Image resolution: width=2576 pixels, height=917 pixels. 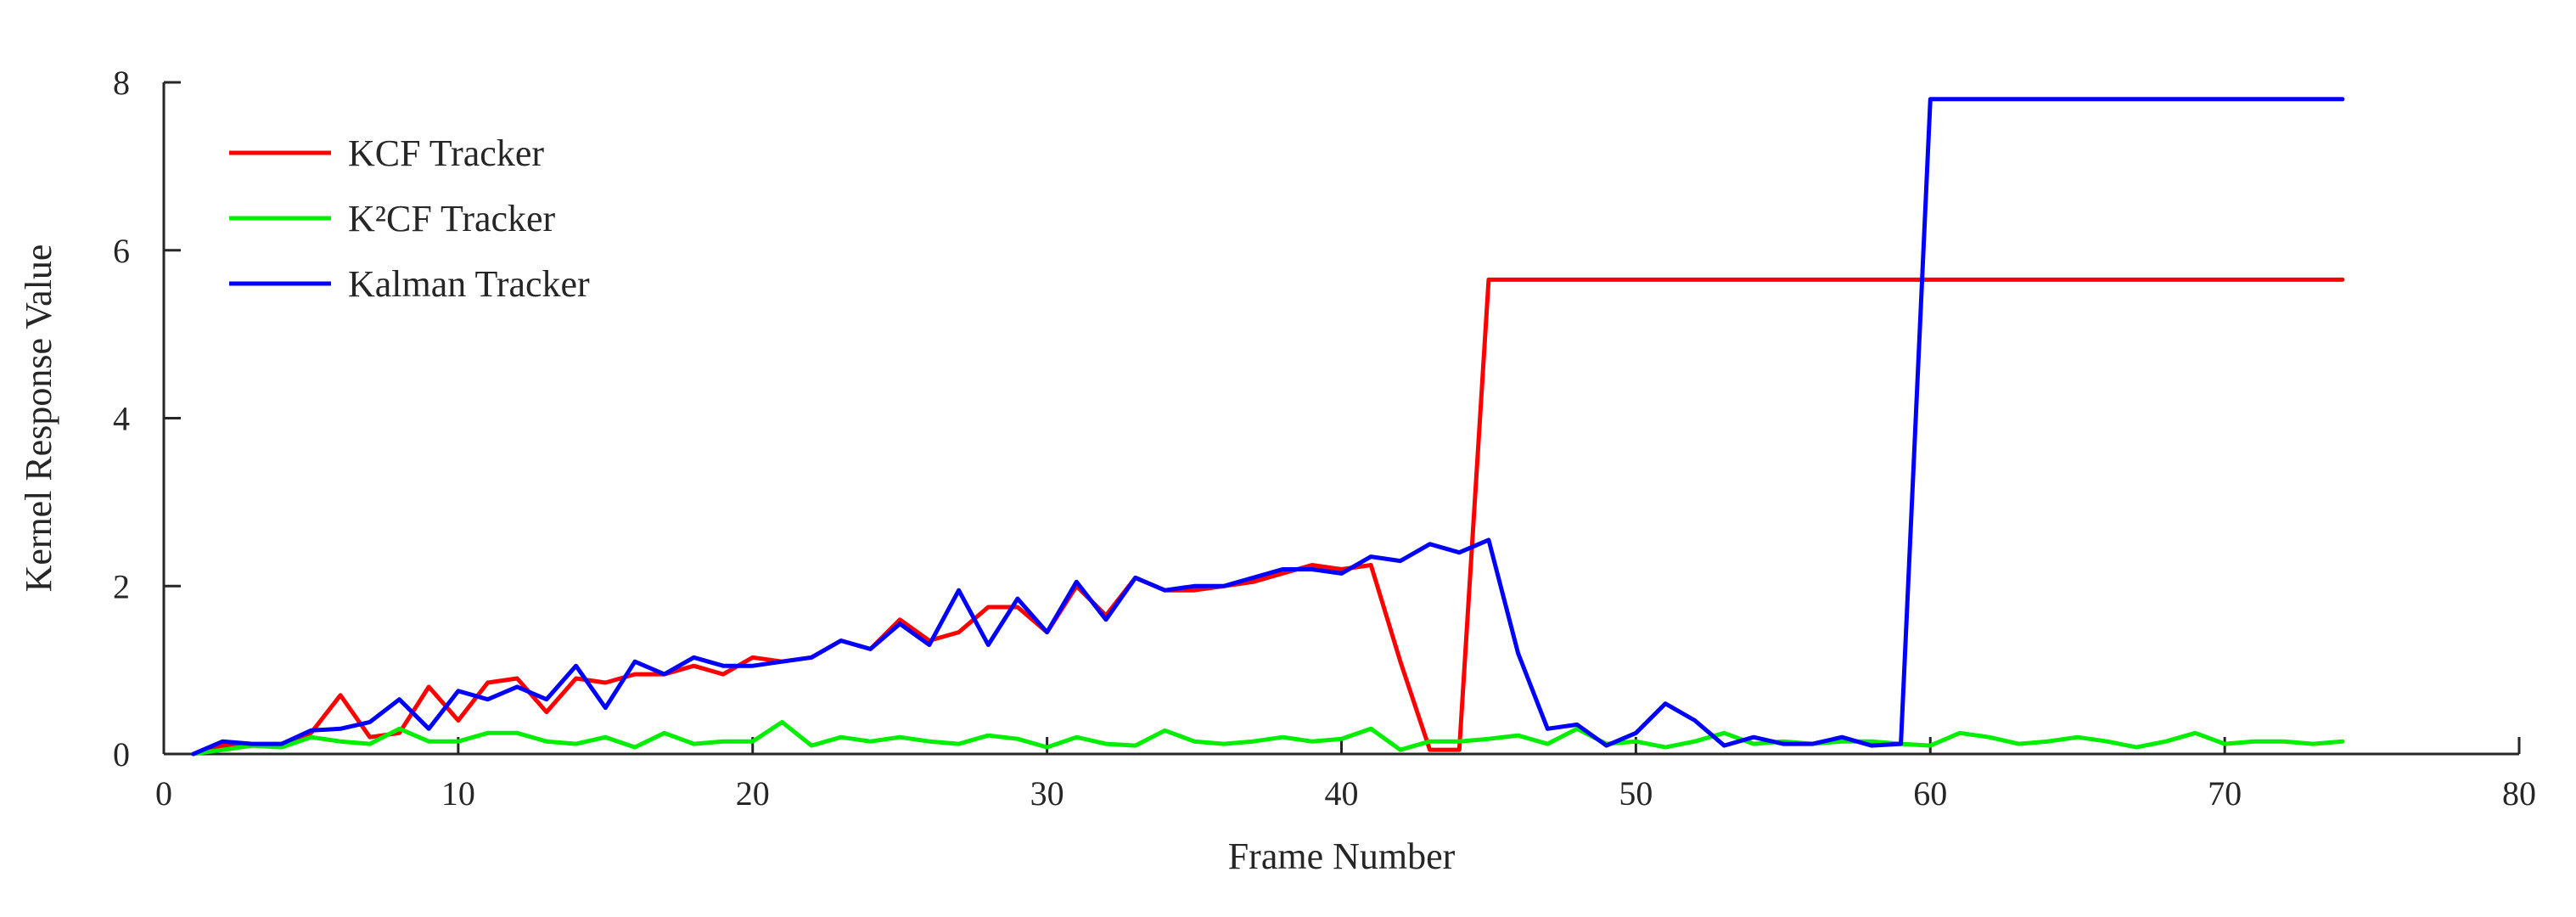 I want to click on y-tick-label: 0, so click(x=121, y=754).